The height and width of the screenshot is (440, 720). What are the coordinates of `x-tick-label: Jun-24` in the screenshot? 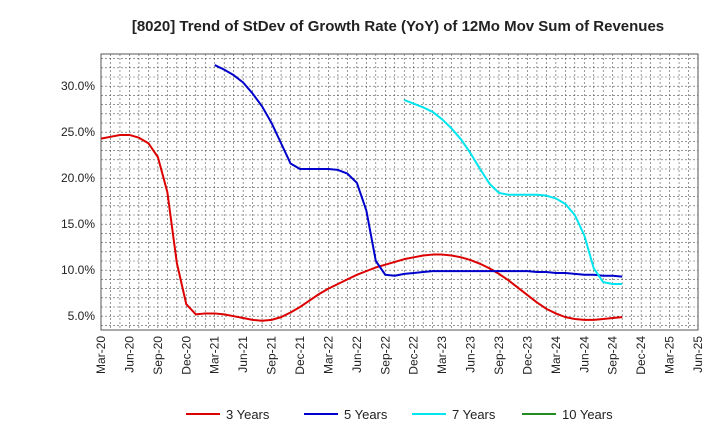 It's located at (584, 354).